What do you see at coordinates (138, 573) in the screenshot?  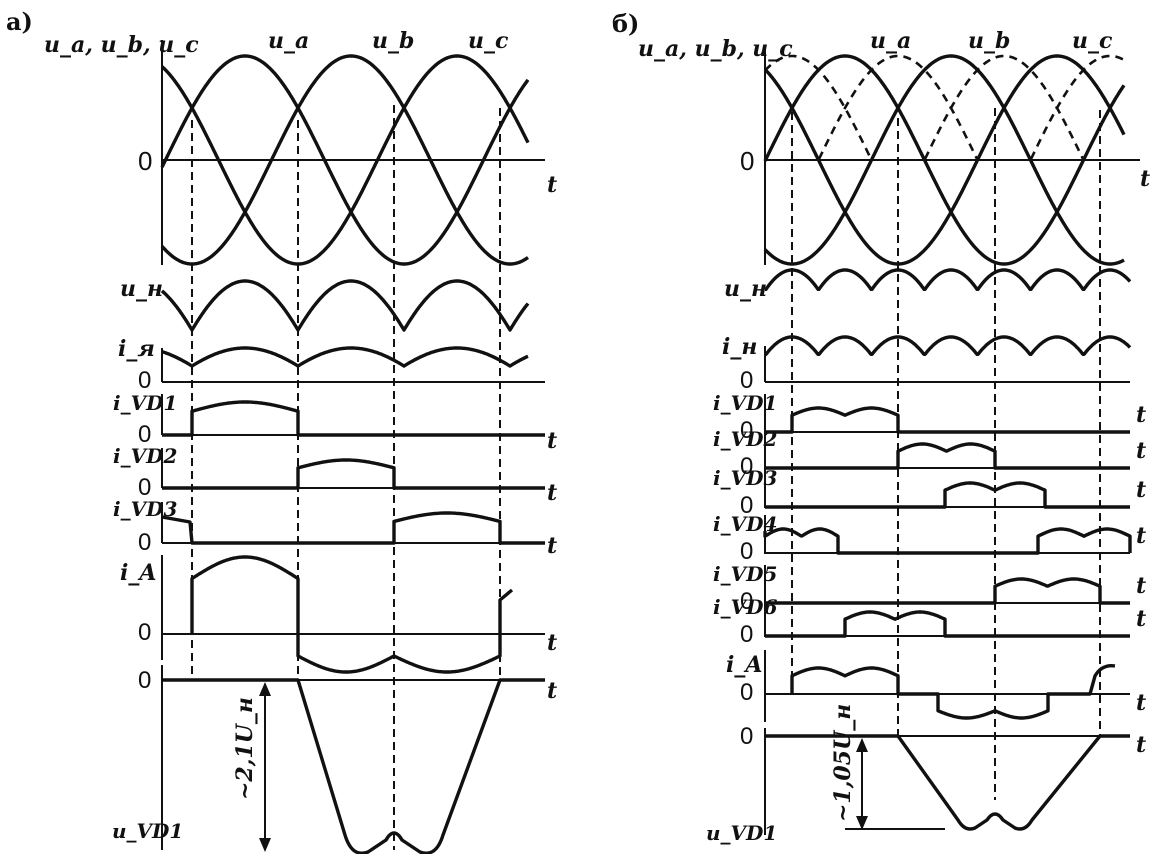 I see `left-line-current-label: i_A` at bounding box center [138, 573].